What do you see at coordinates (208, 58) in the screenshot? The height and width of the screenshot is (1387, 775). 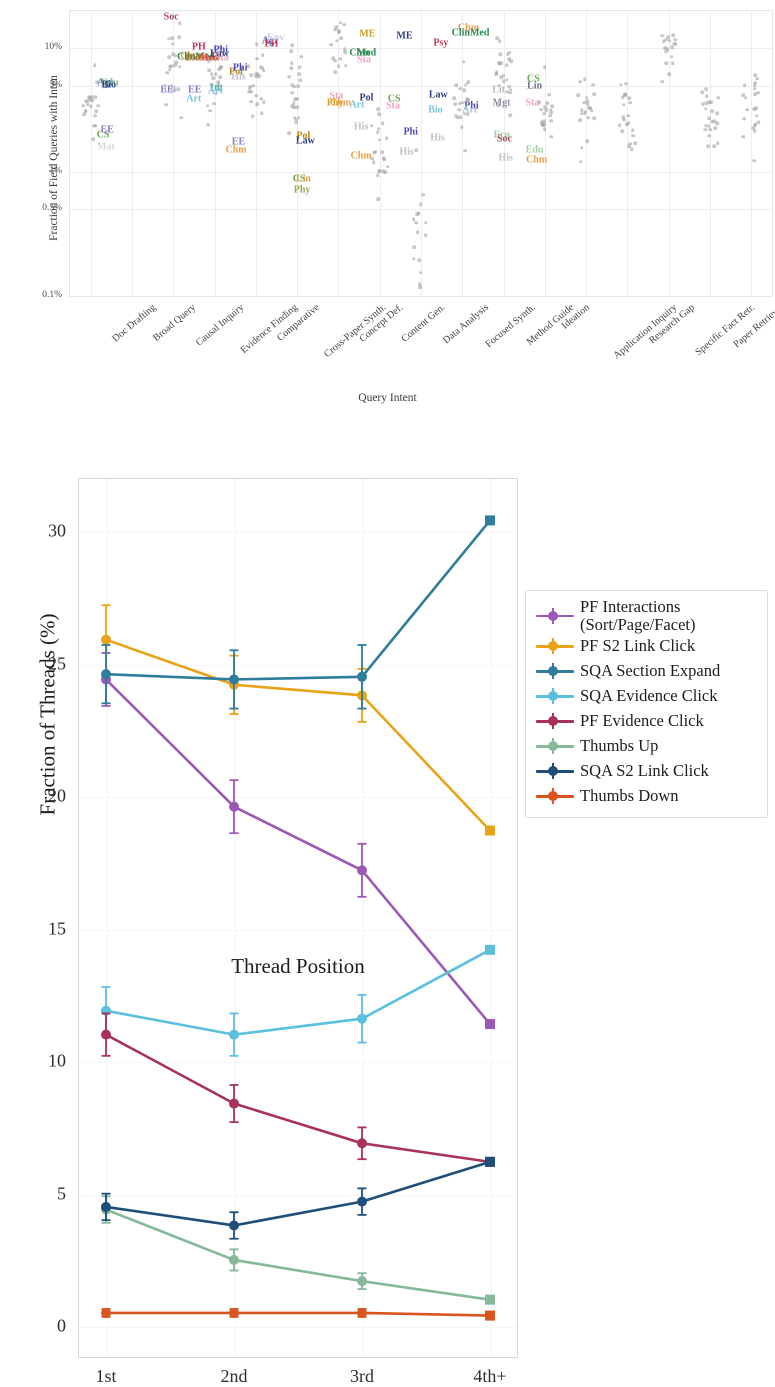 I see `field-label: Med` at bounding box center [208, 58].